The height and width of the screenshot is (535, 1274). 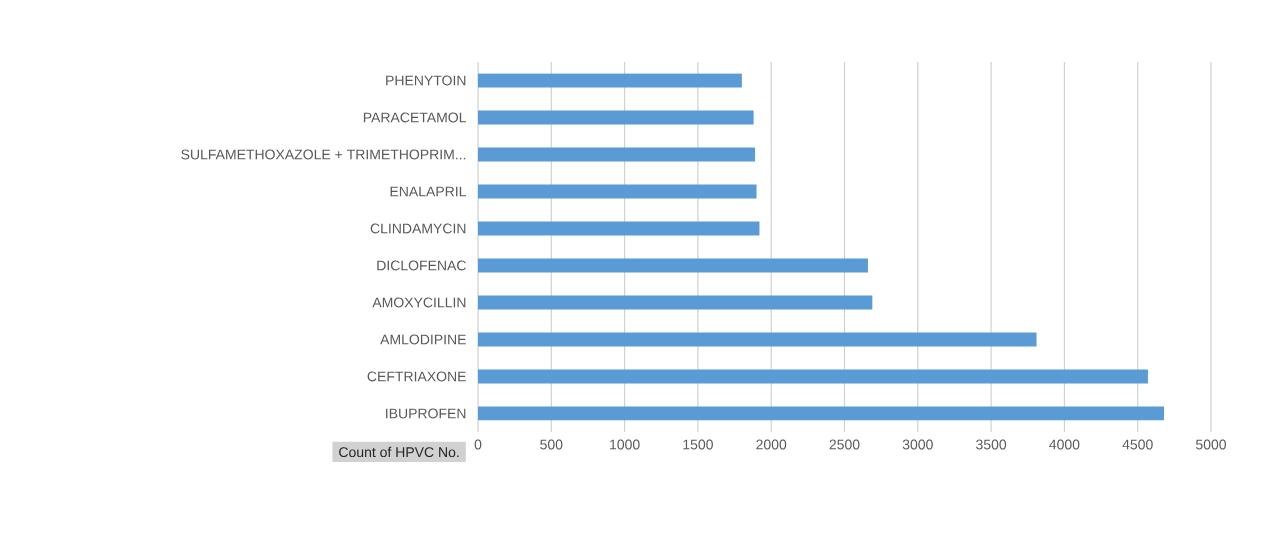 I want to click on x-tick-label: 3500, so click(x=991, y=444).